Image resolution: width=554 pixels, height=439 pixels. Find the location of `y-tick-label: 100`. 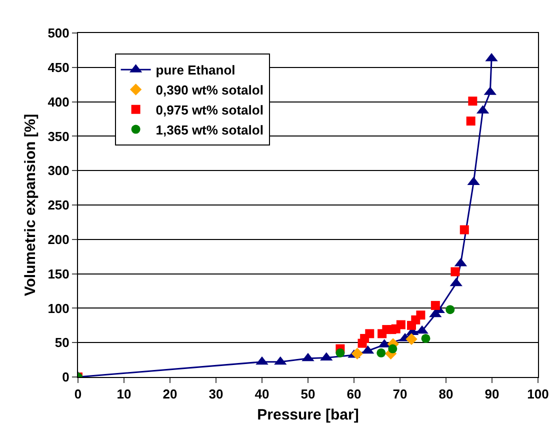

y-tick-label: 100 is located at coordinates (59, 308).